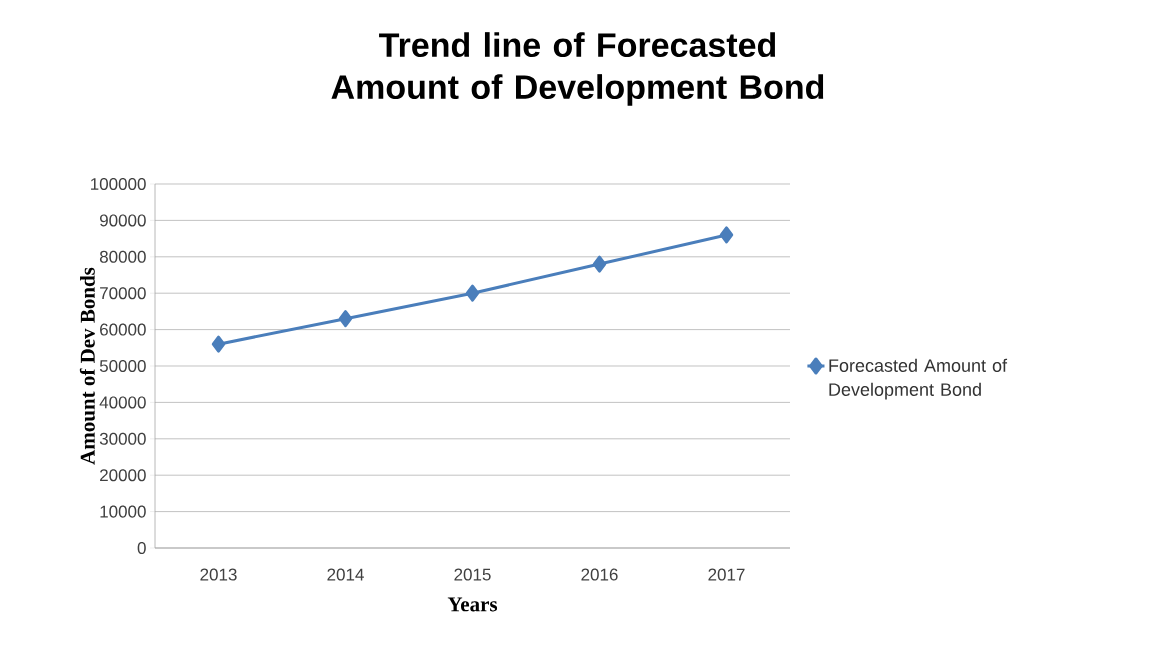 Image resolution: width=1153 pixels, height=651 pixels. I want to click on x-axis-title: Years, so click(472, 604).